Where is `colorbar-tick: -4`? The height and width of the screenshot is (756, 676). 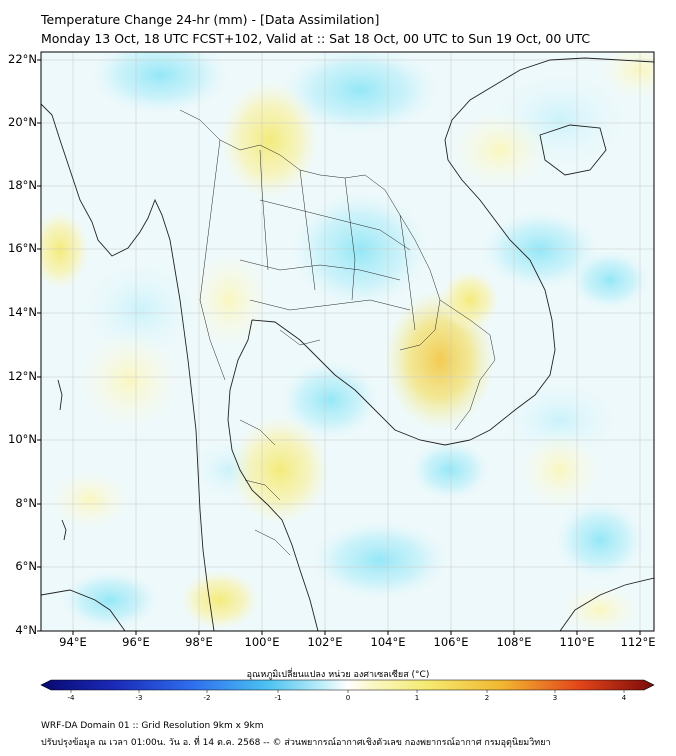 colorbar-tick: -4 is located at coordinates (71, 698).